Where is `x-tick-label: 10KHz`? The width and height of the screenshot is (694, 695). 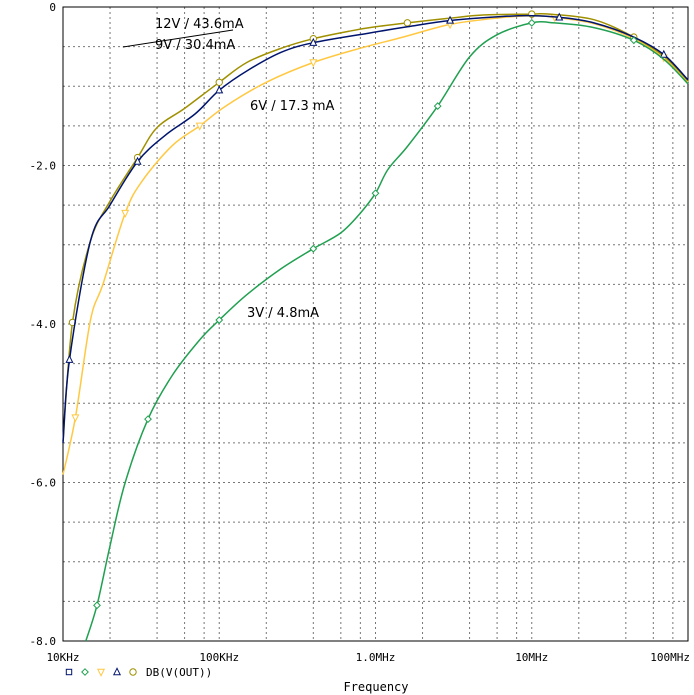
x-tick-label: 10KHz is located at coordinates (62, 657).